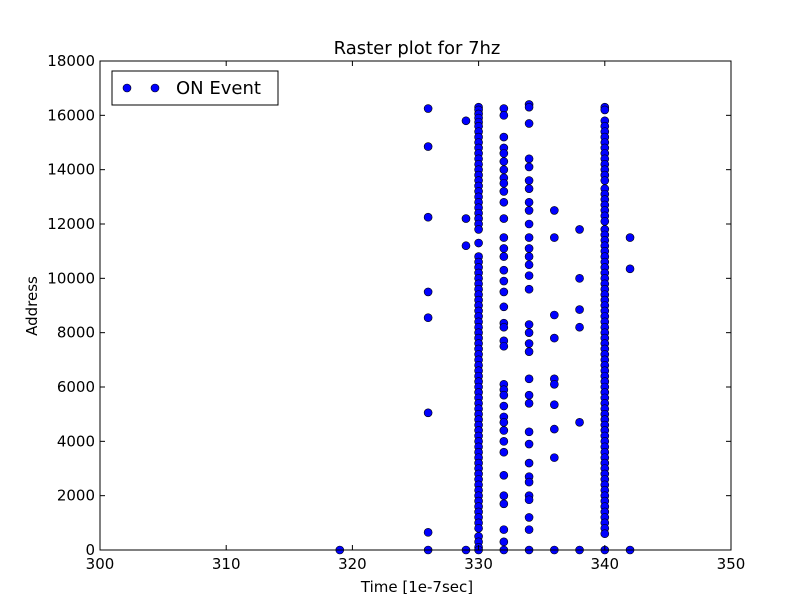 This screenshot has width=812, height=612. What do you see at coordinates (604, 564) in the screenshot?
I see `x-tick-label: 340` at bounding box center [604, 564].